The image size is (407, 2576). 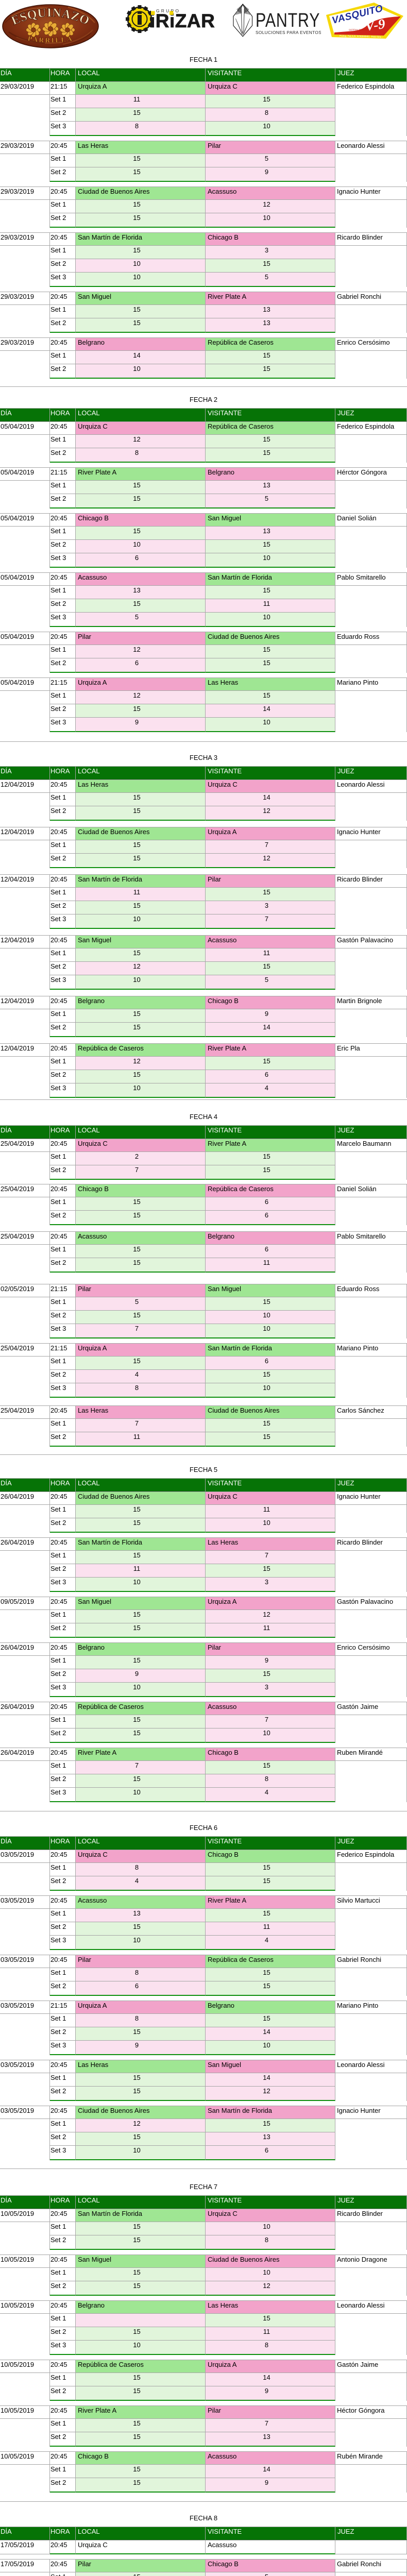 I want to click on svg-text: GRUPO, so click(x=168, y=10).